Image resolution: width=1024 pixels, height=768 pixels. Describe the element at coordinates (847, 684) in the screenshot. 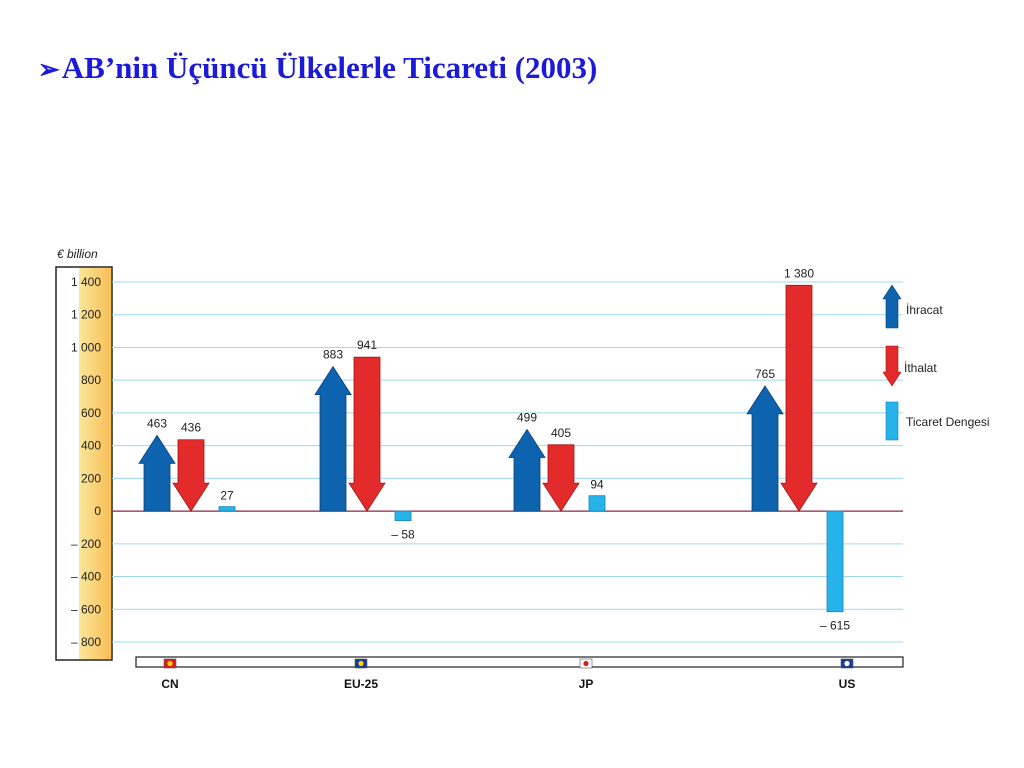

I see `x-category-label: US` at that location.